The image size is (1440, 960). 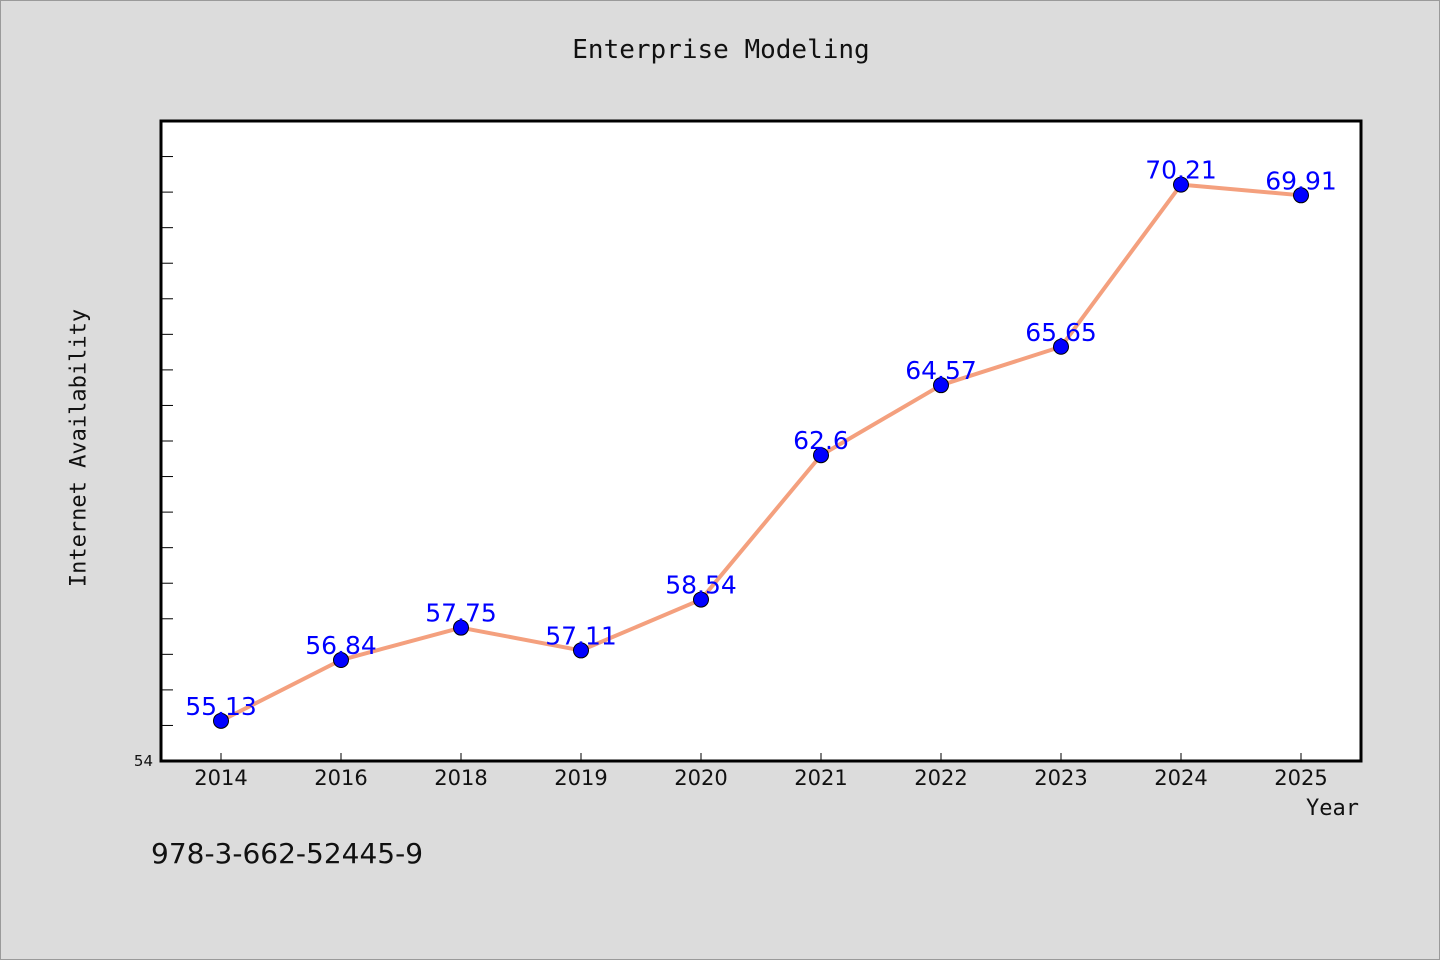 I want to click on data-label: 57.75, so click(x=461, y=613).